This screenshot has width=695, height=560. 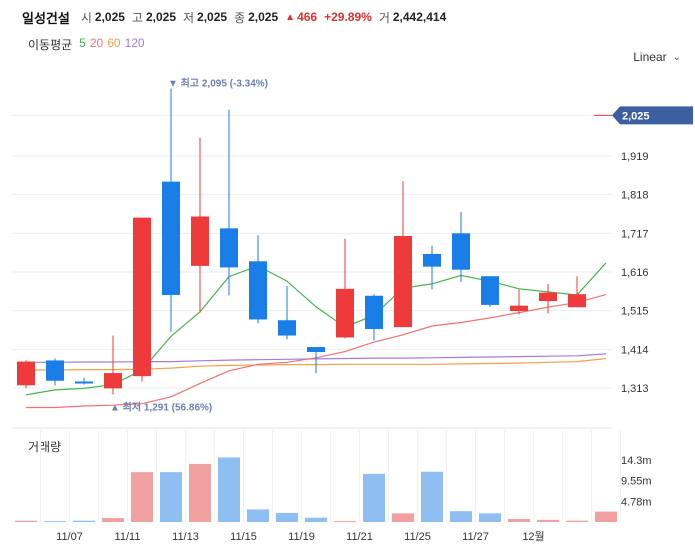 What do you see at coordinates (128, 537) in the screenshot?
I see `date-tick-label: 11/11` at bounding box center [128, 537].